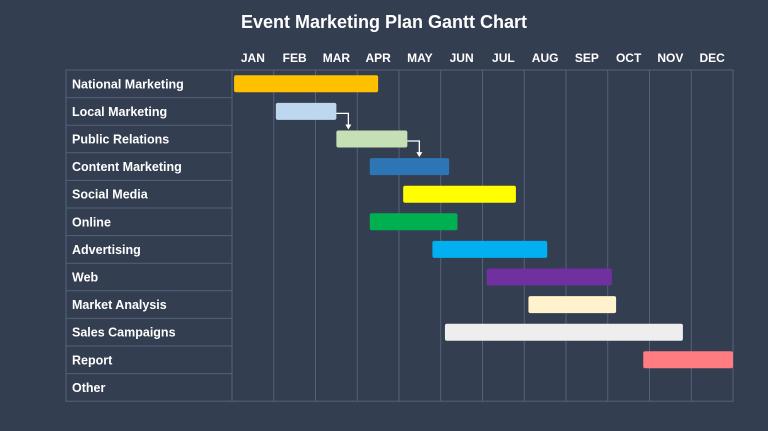 Image resolution: width=768 pixels, height=431 pixels. Describe the element at coordinates (459, 194) in the screenshot. I see `task-bar-social-media` at that location.